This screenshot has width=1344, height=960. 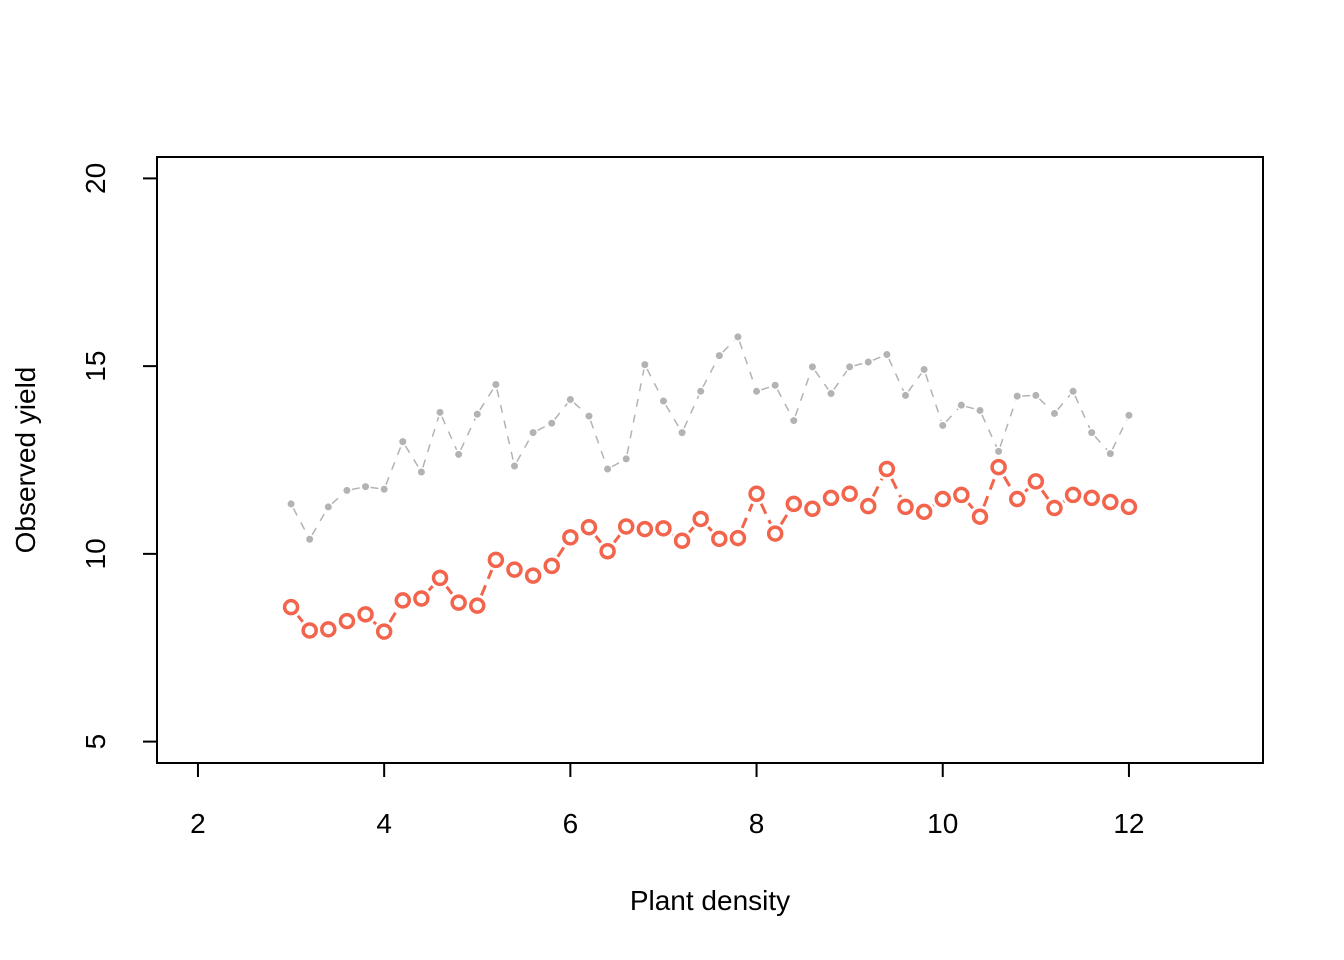 What do you see at coordinates (667, 800) in the screenshot?
I see `x-axis: 2 4 6 8 10 12` at bounding box center [667, 800].